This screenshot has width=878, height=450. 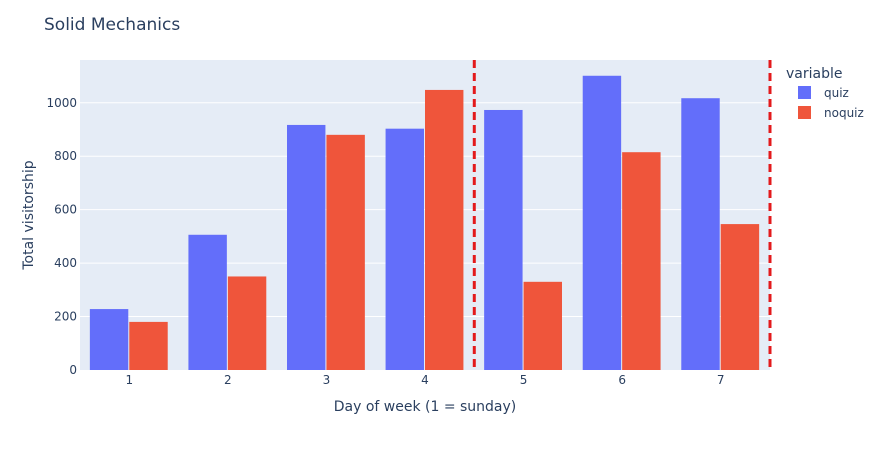 I want to click on y-tick-label: 1000, so click(x=61, y=103).